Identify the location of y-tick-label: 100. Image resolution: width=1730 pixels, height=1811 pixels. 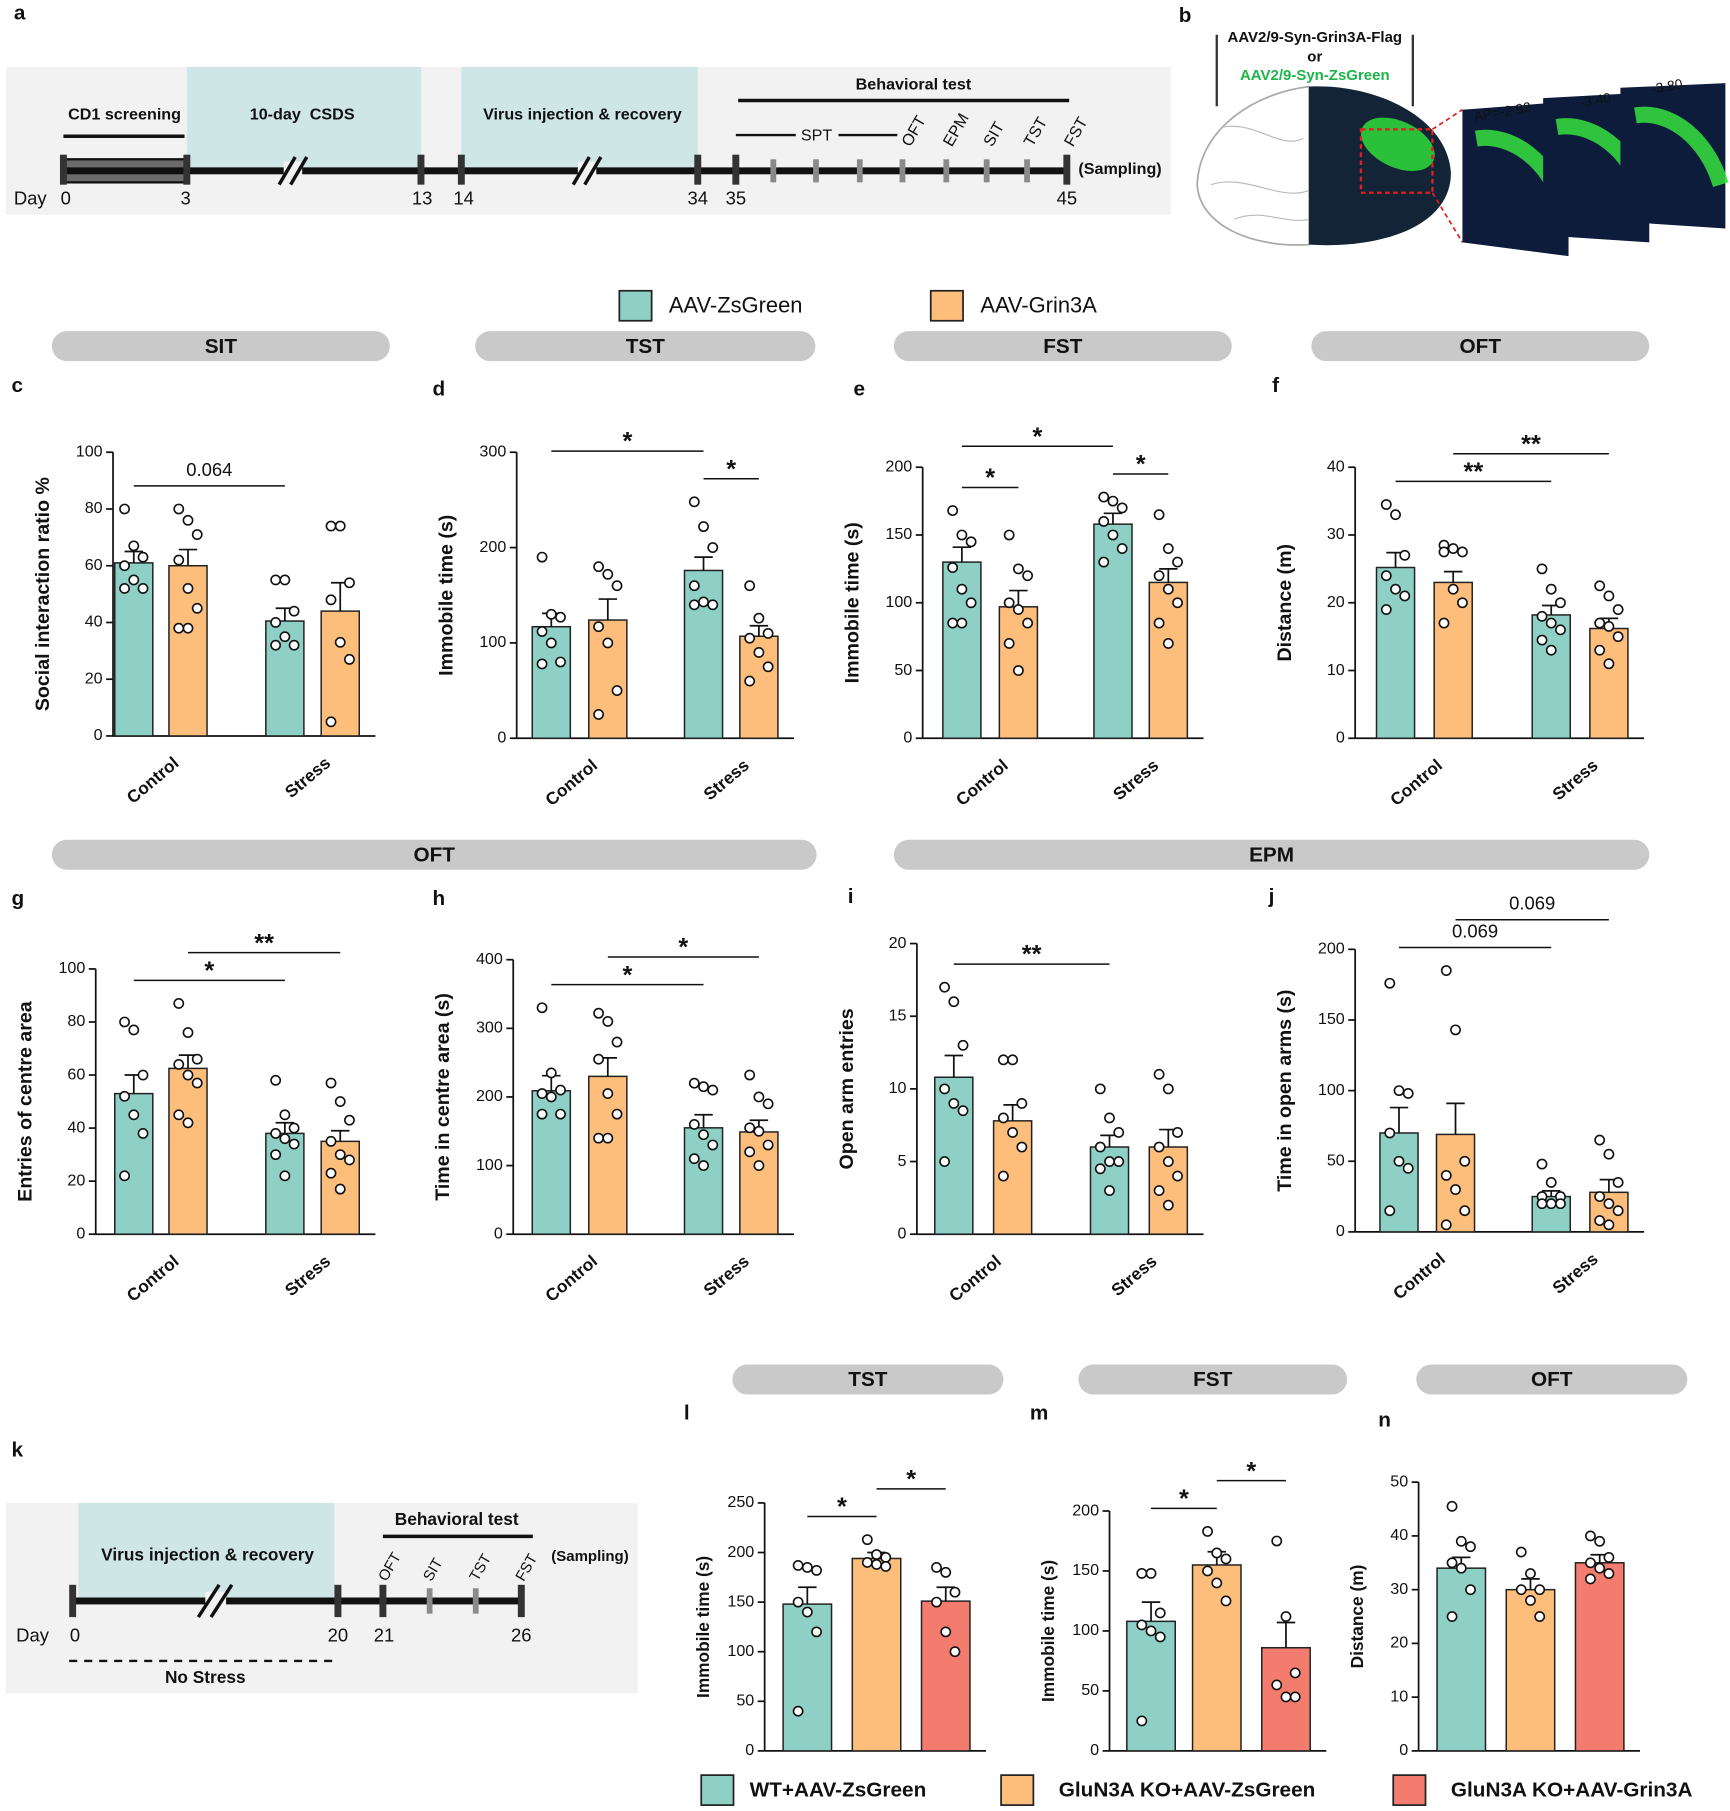
(740, 1651).